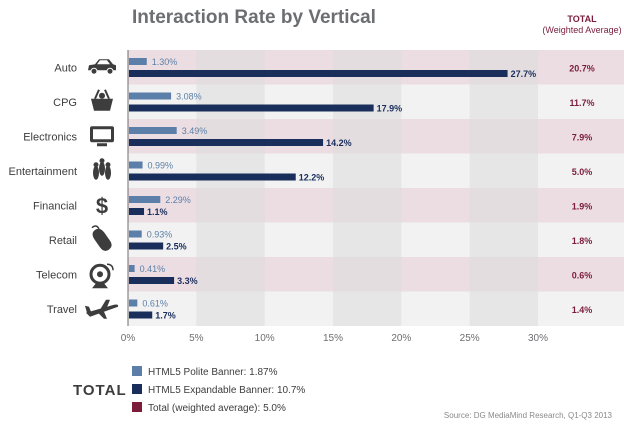  Describe the element at coordinates (63, 241) in the screenshot. I see `category-label: Retail` at that location.